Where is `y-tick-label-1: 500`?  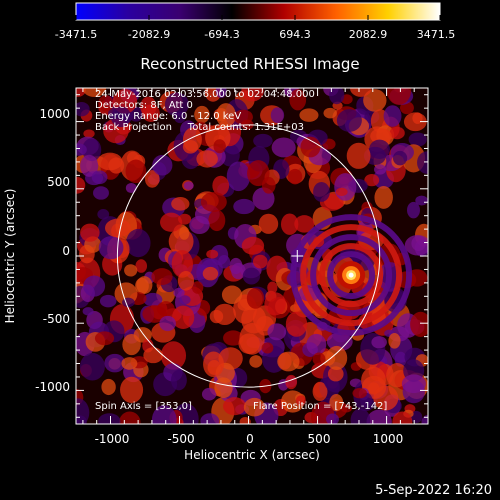 y-tick-label-1: 500 is located at coordinates (58, 182).